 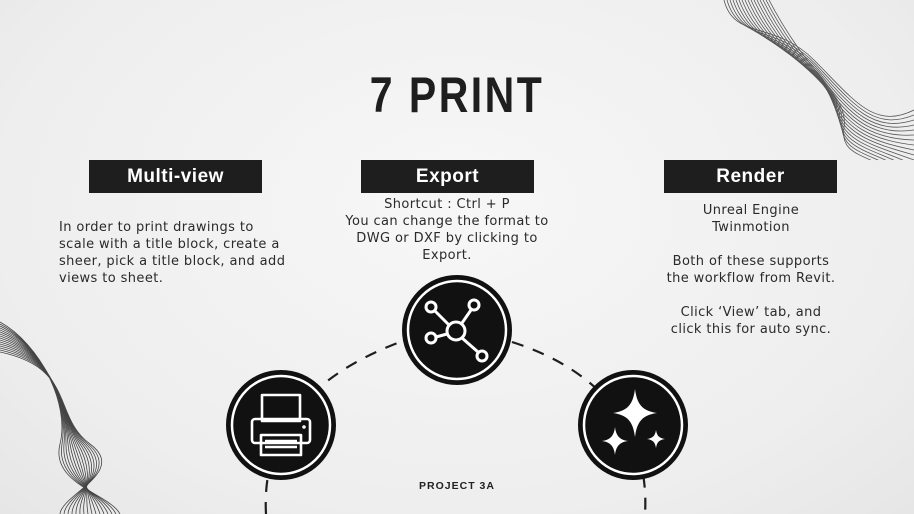 I want to click on text-line: click this for auto sync., so click(x=751, y=329).